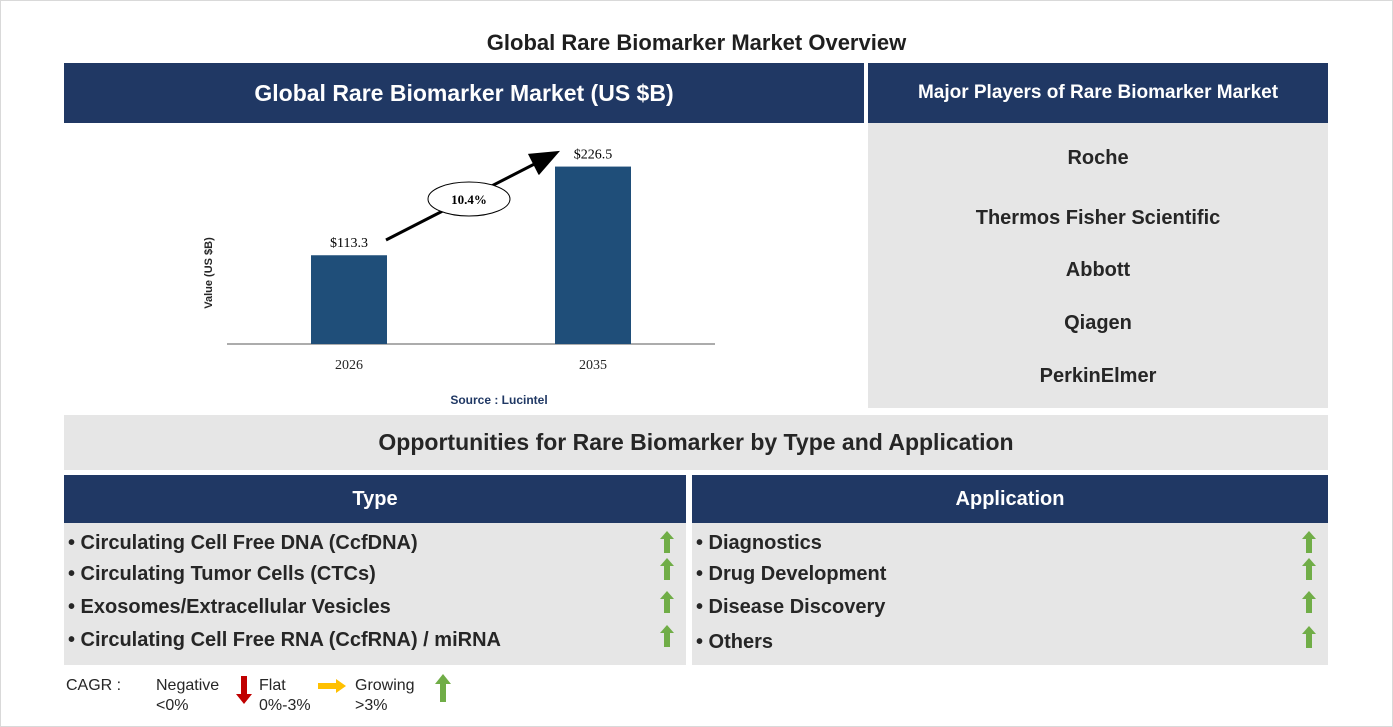 This screenshot has width=1393, height=727. I want to click on x-tick-label-2035: 2035, so click(593, 365).